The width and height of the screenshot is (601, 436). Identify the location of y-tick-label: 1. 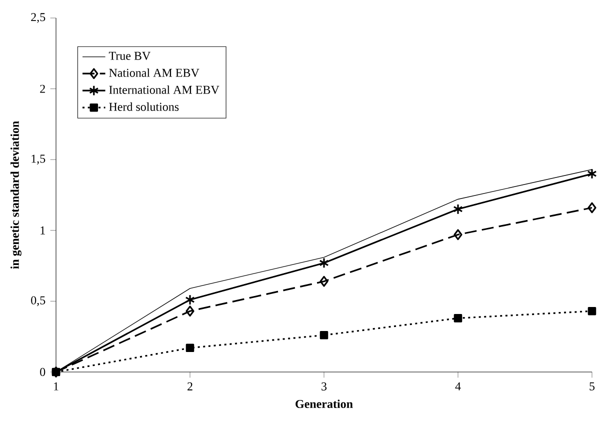
(42, 230).